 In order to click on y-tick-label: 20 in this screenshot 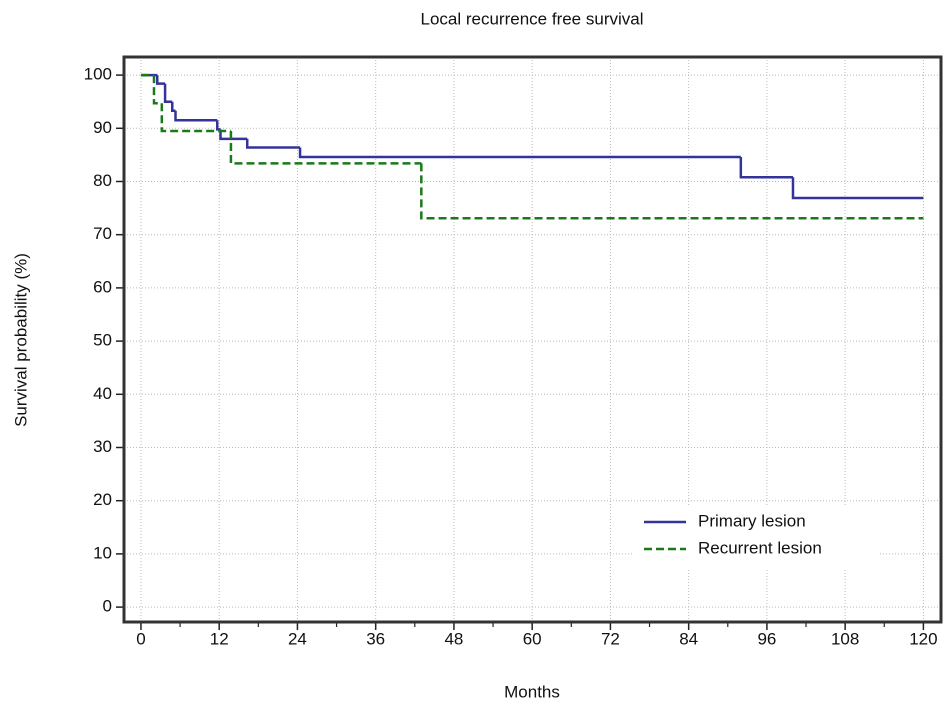, I will do `click(102, 499)`.